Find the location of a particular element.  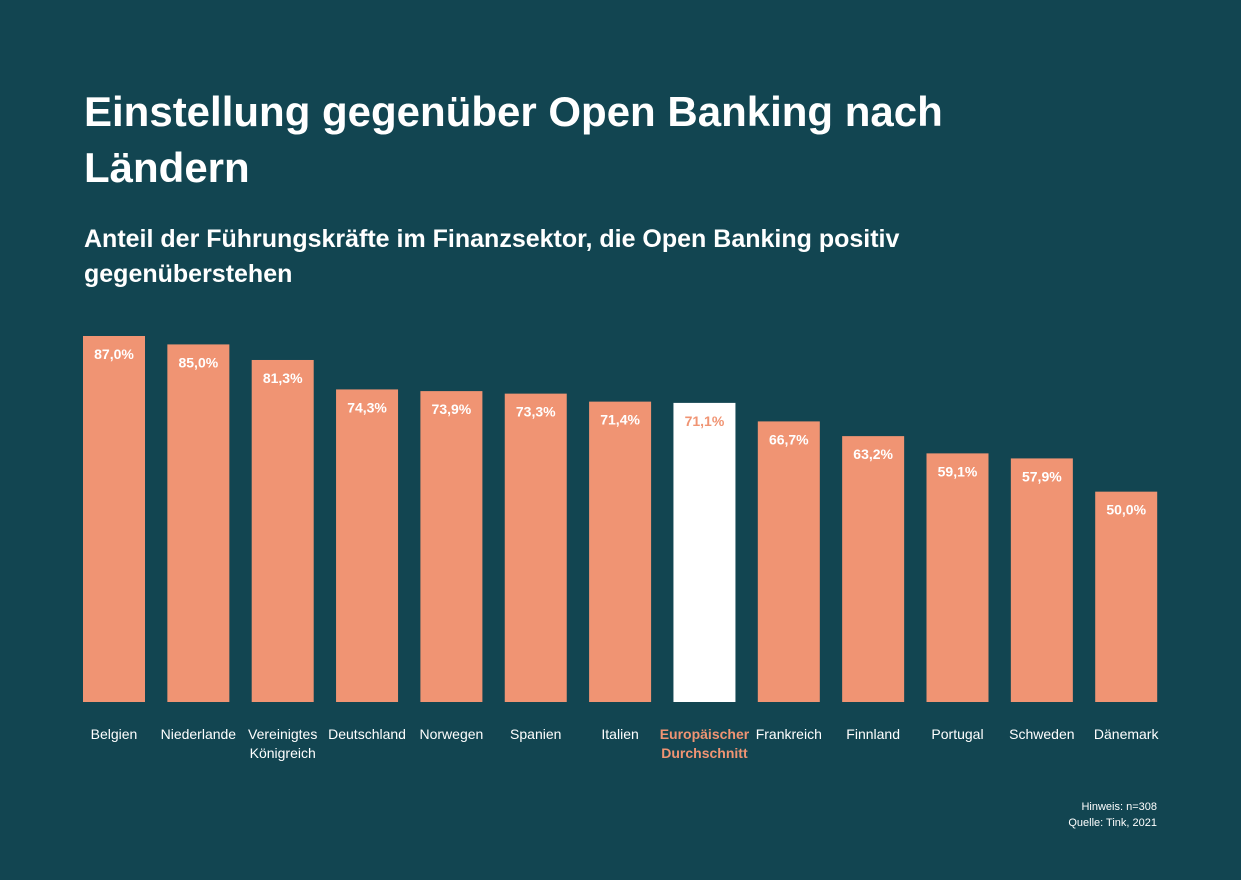

bar-value-label: 66,7% is located at coordinates (789, 439).